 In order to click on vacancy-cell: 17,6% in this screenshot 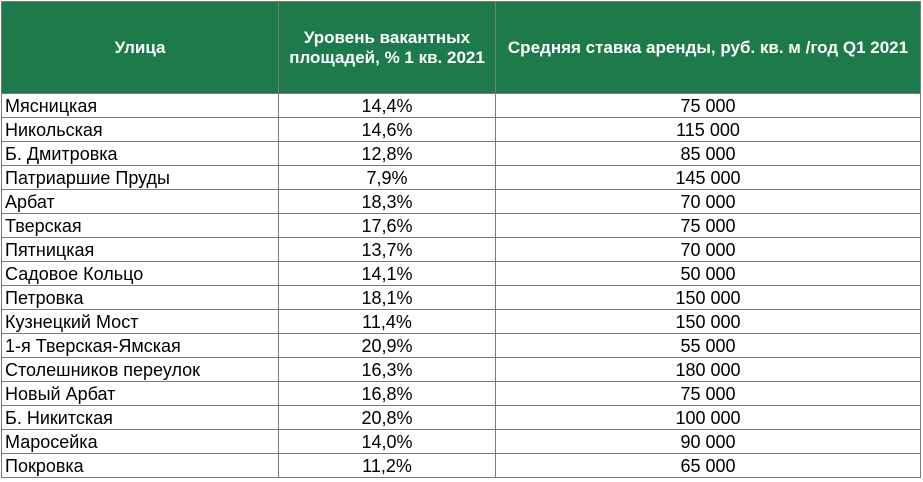, I will do `click(387, 225)`.